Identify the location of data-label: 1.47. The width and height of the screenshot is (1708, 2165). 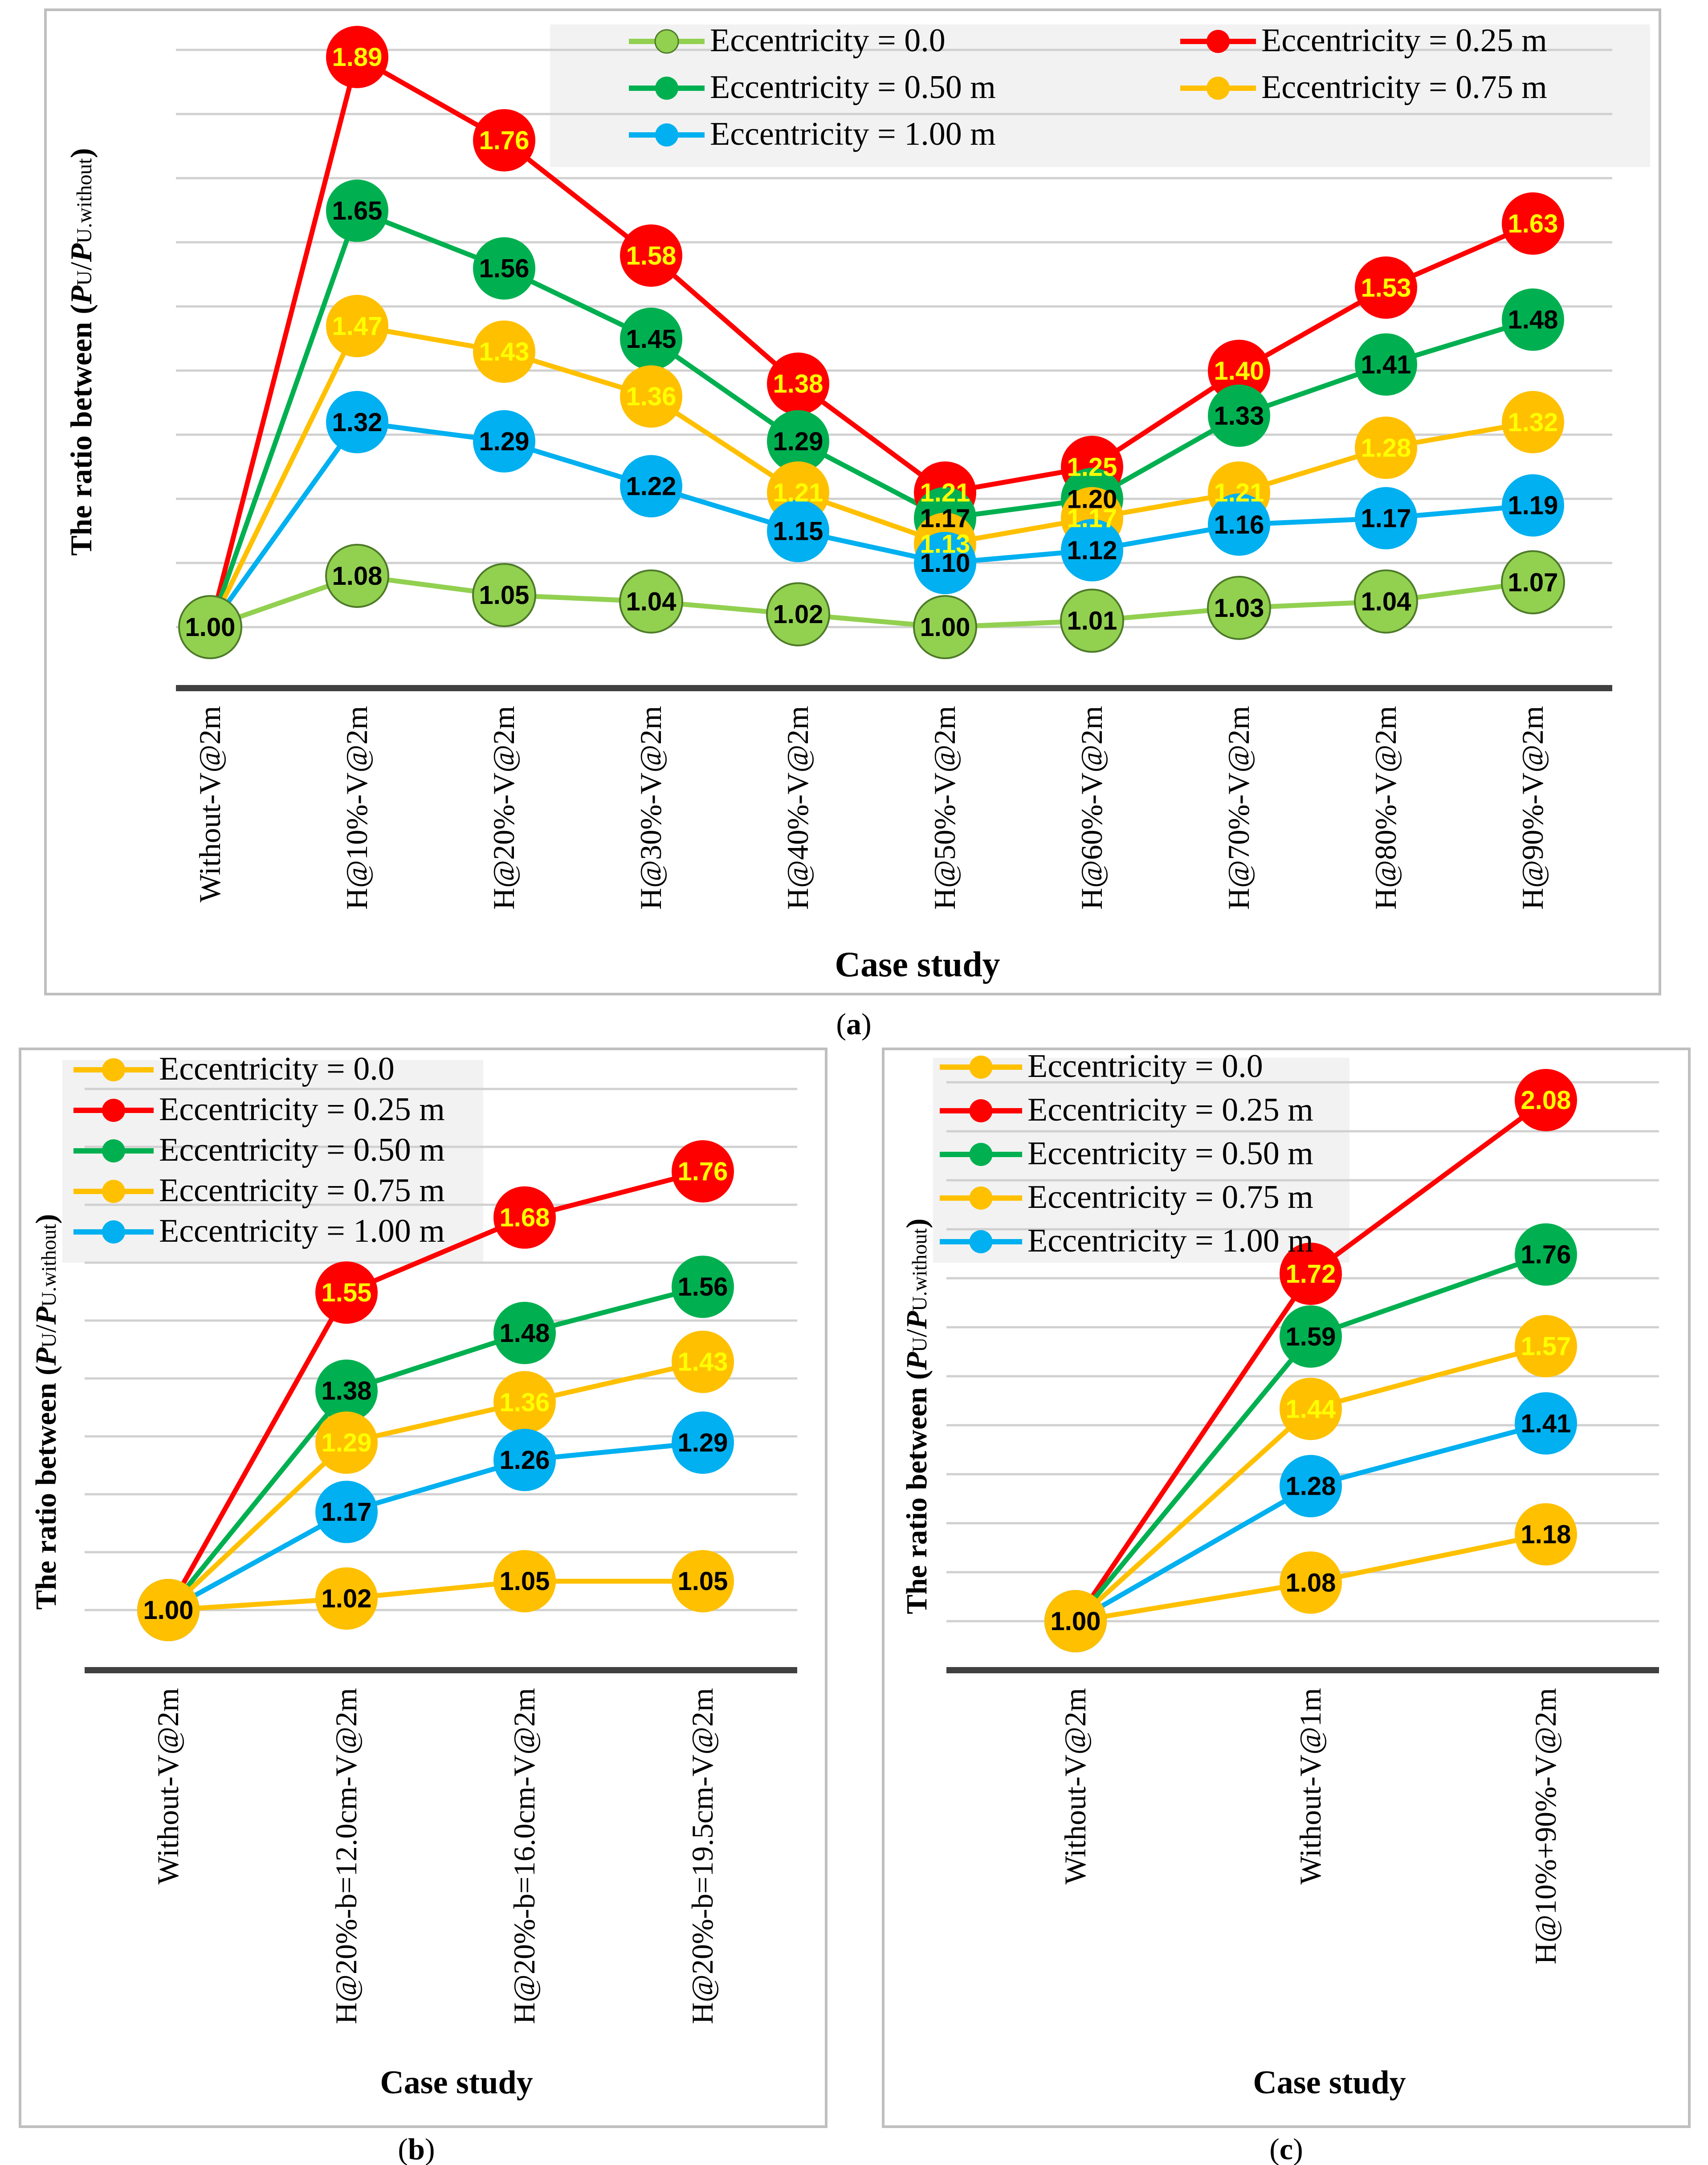
(358, 327).